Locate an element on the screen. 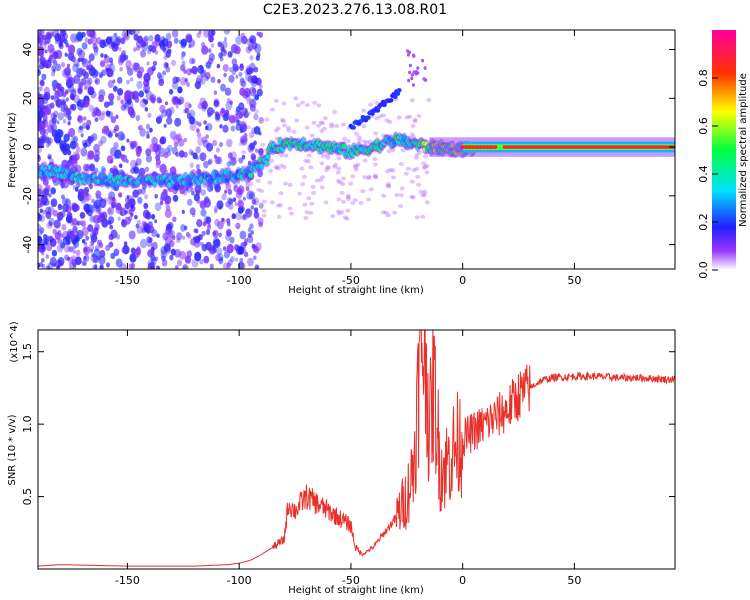  y-tick-label: 20 is located at coordinates (27, 98).